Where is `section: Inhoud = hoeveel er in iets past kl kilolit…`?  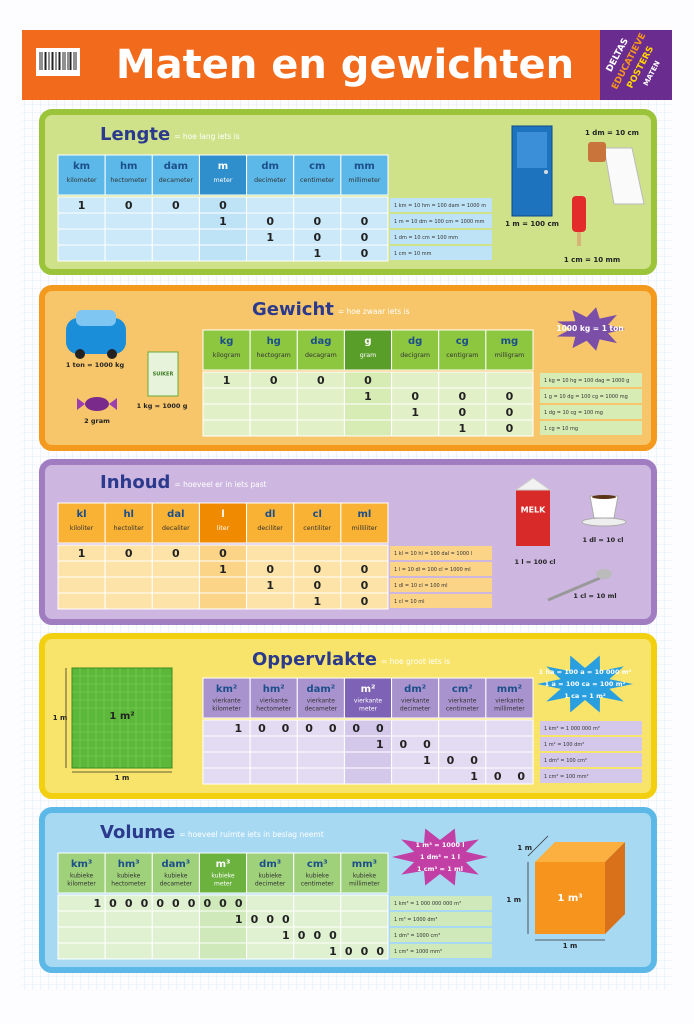 section: Inhoud = hoeveel er in iets past kl kilolit… is located at coordinates (348, 542).